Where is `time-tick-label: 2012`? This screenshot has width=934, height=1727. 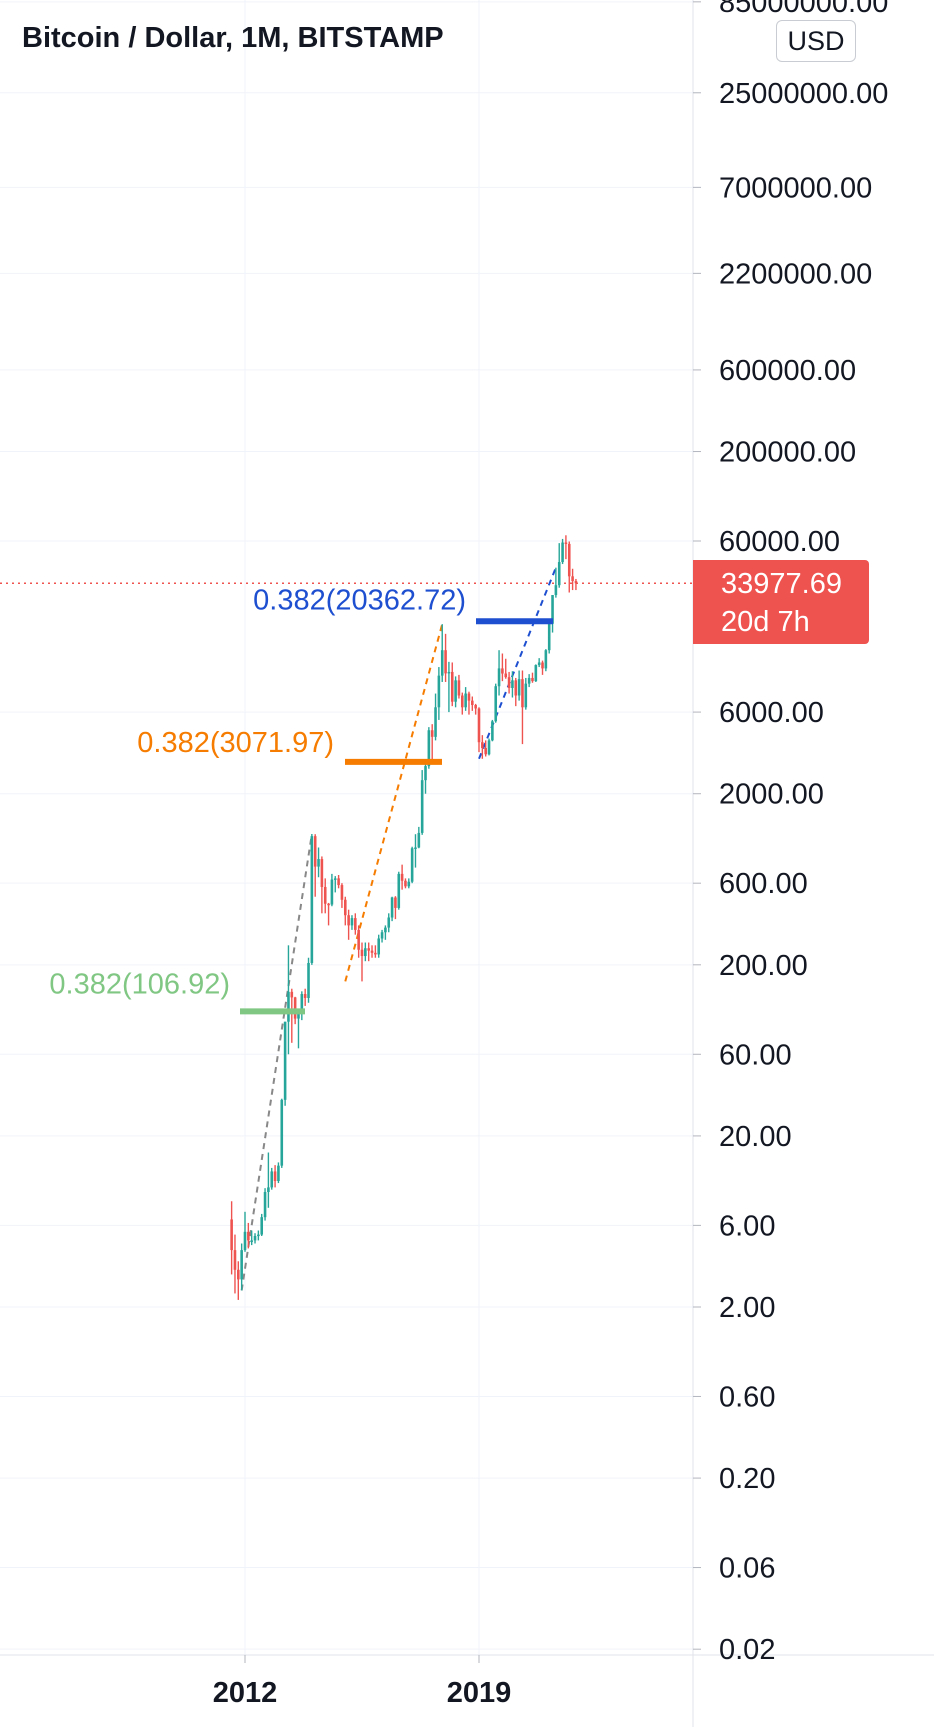
time-tick-label: 2012 is located at coordinates (245, 1693).